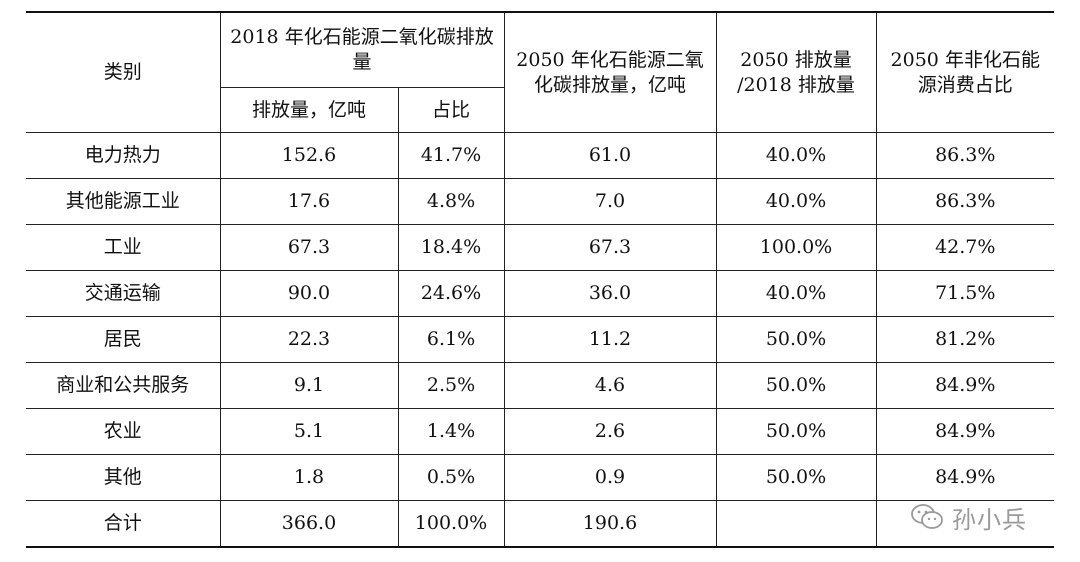 This screenshot has height=562, width=1080. Describe the element at coordinates (123, 201) in the screenshot. I see `cell-category: 其他能源工业` at that location.